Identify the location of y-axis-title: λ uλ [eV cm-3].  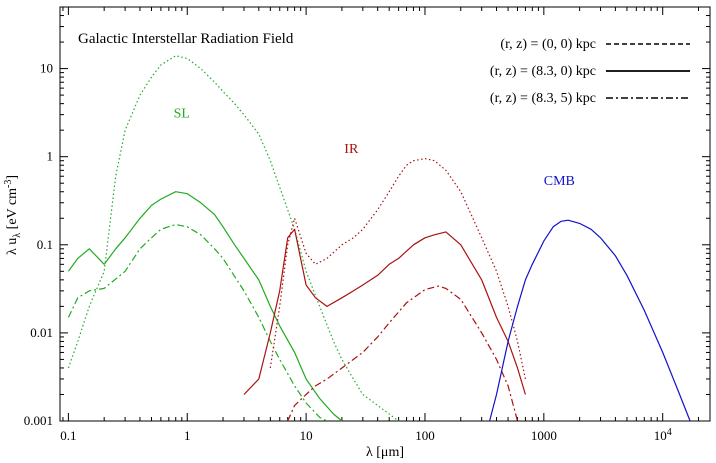
(13, 215).